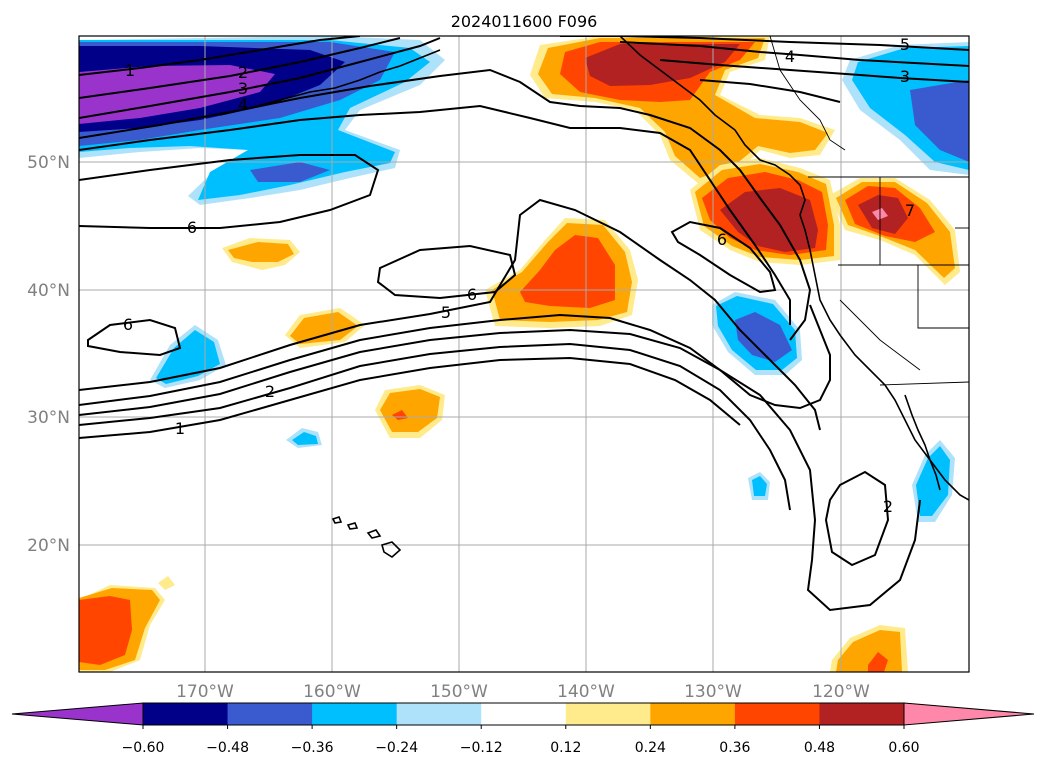  What do you see at coordinates (880, 335) in the screenshot?
I see `border-states-e` at bounding box center [880, 335].